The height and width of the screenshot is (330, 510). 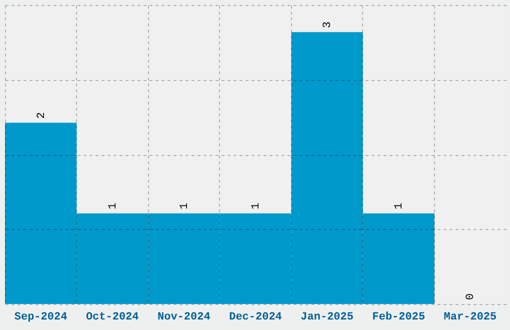 What do you see at coordinates (255, 318) in the screenshot?
I see `x-tick-label: Dec-2024` at bounding box center [255, 318].